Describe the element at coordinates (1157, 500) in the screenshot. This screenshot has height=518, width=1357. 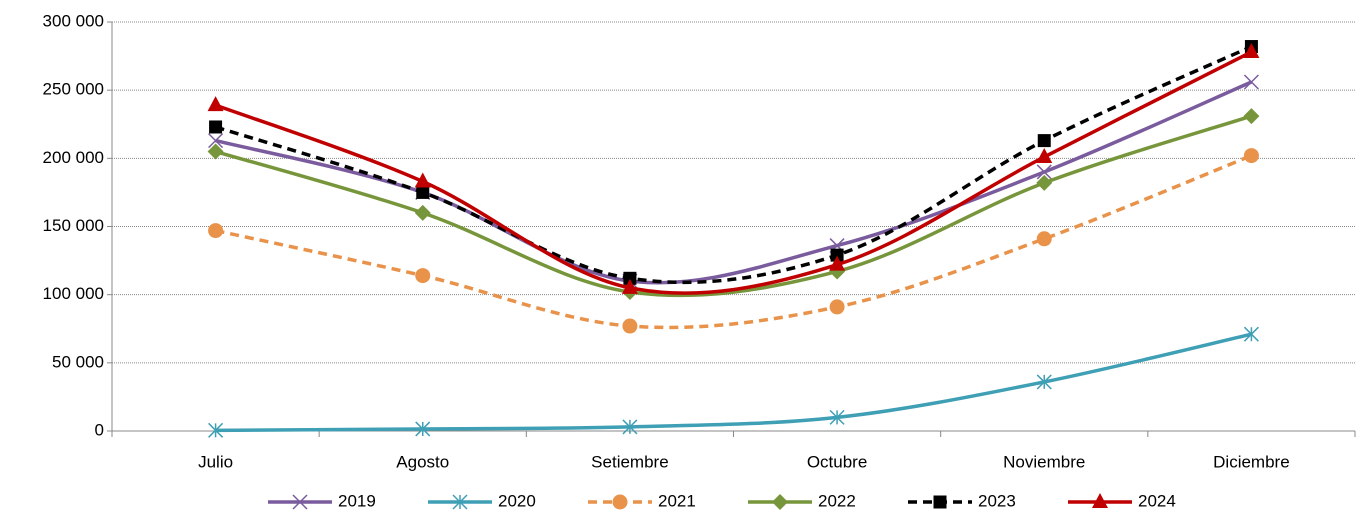
I see `legend-label: 2024` at that location.